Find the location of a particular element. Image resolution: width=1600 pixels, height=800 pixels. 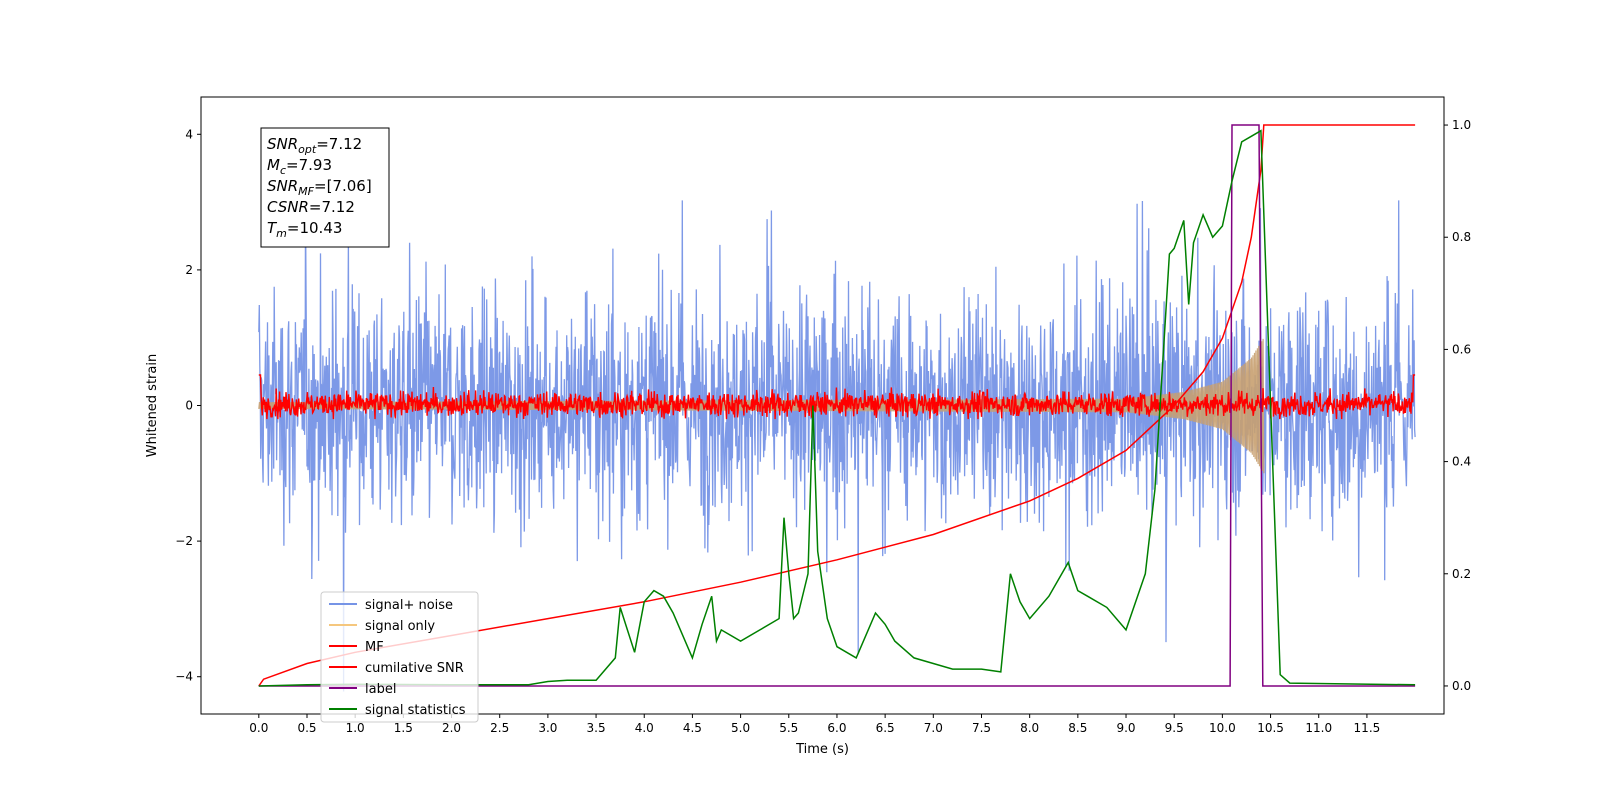

x-tick-label: 8.5 is located at coordinates (1077, 728).